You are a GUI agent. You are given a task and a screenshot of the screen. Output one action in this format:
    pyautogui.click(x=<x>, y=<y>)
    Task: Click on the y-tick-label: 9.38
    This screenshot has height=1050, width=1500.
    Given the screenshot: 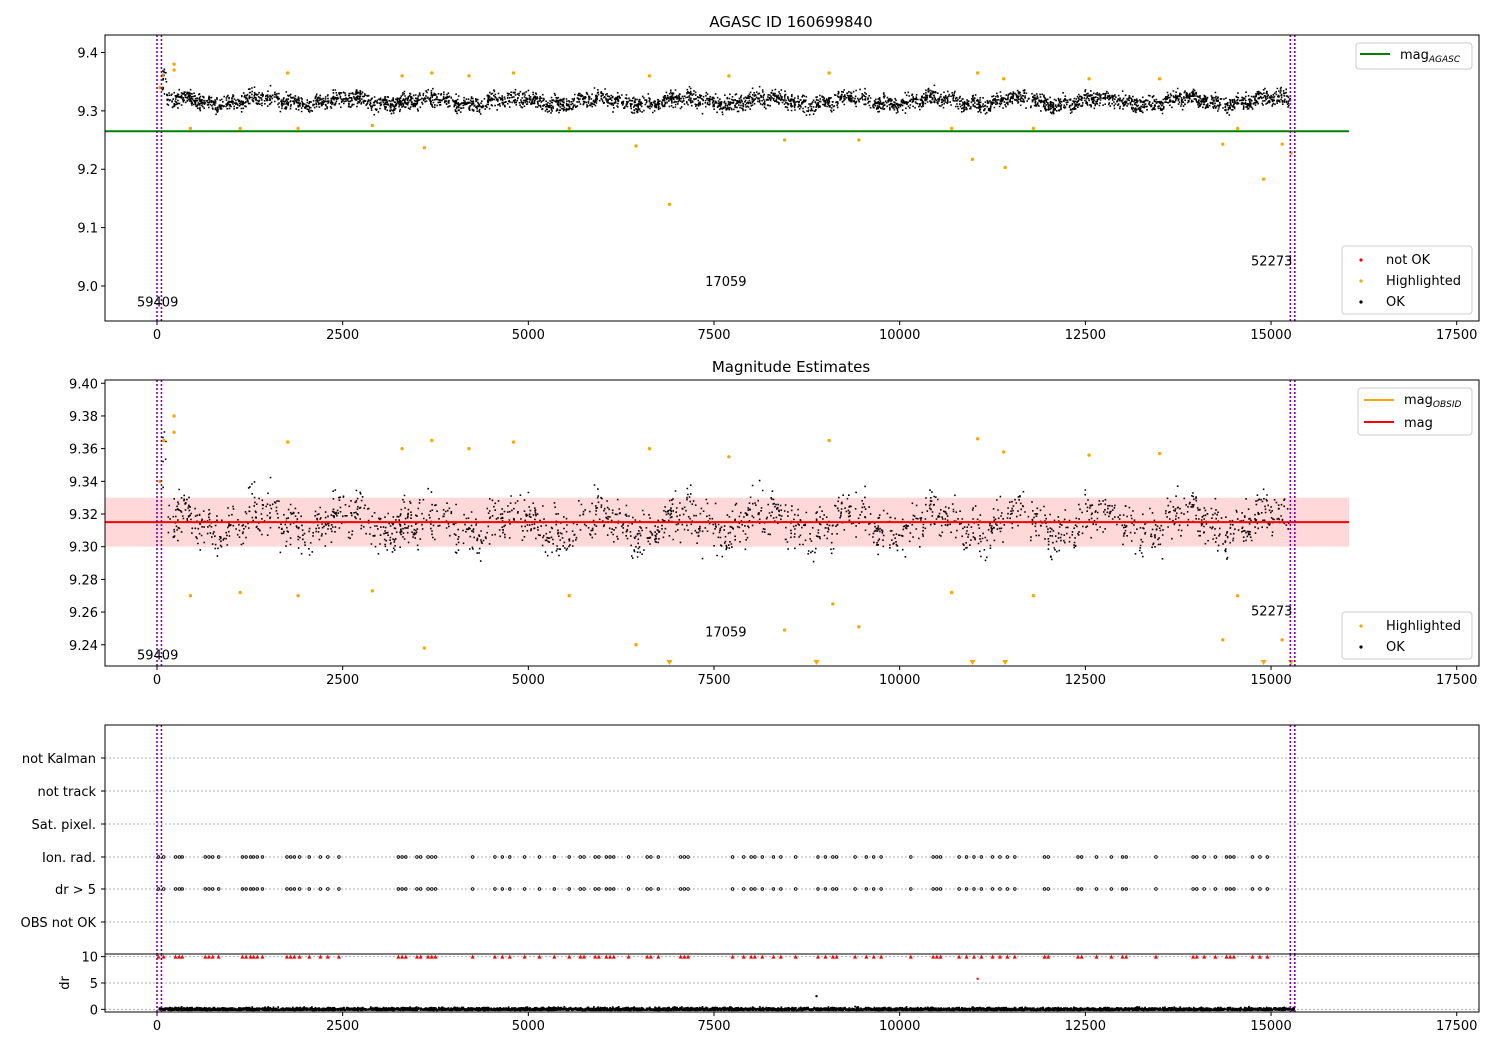 What is the action you would take?
    pyautogui.click(x=83, y=417)
    